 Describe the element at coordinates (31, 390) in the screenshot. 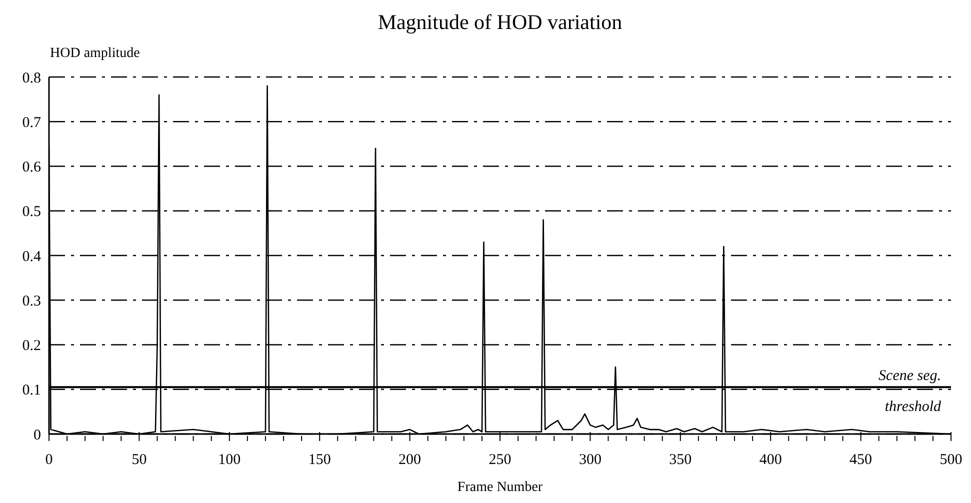

I see `y-tick-label: 0.1` at that location.